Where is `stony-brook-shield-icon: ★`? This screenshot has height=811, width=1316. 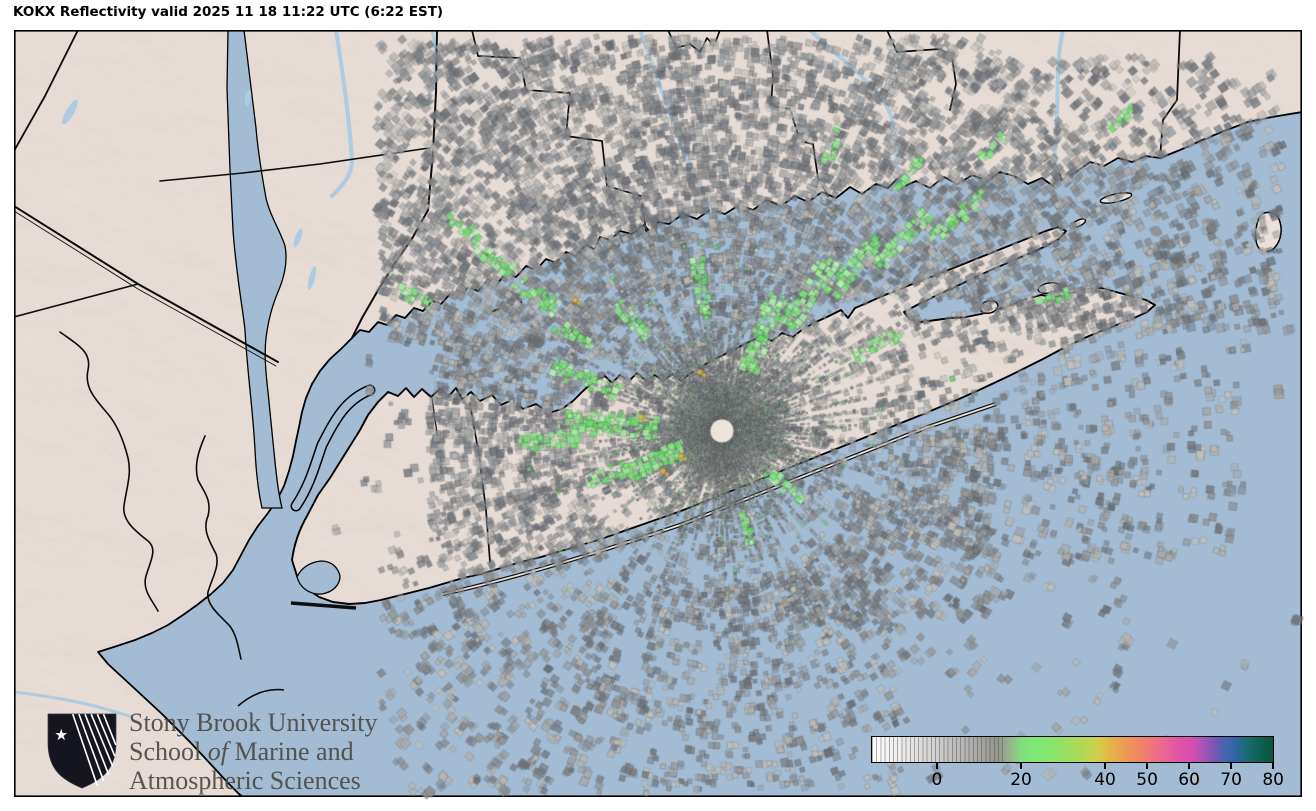
stony-brook-shield-icon: ★ is located at coordinates (82, 751).